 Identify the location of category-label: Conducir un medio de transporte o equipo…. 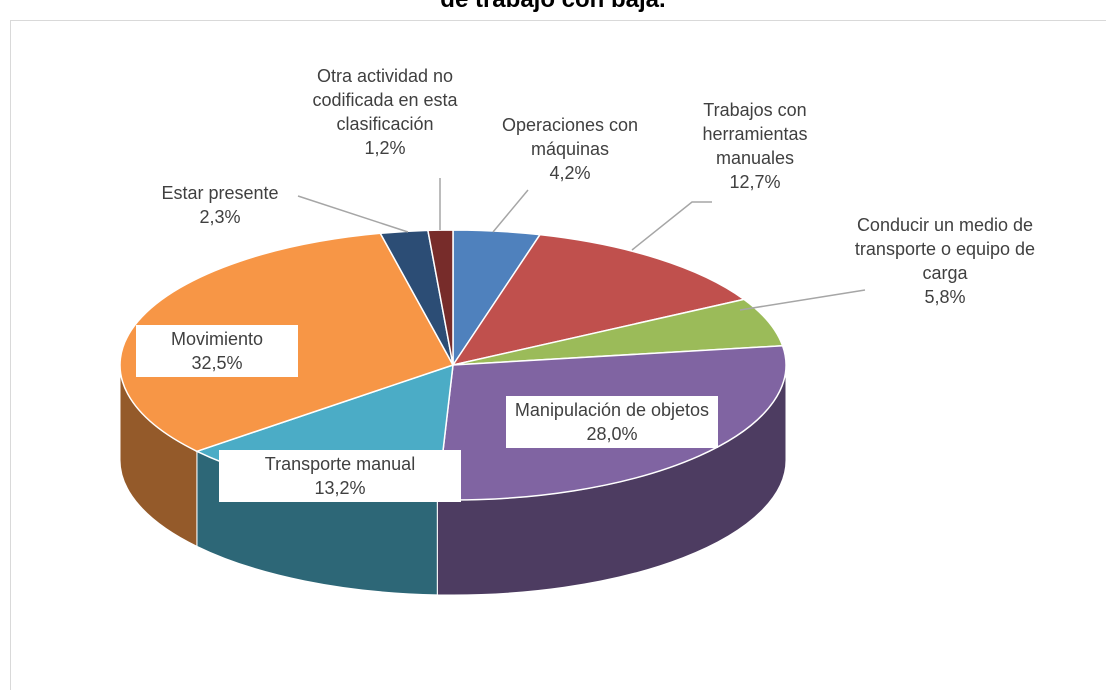
(945, 249).